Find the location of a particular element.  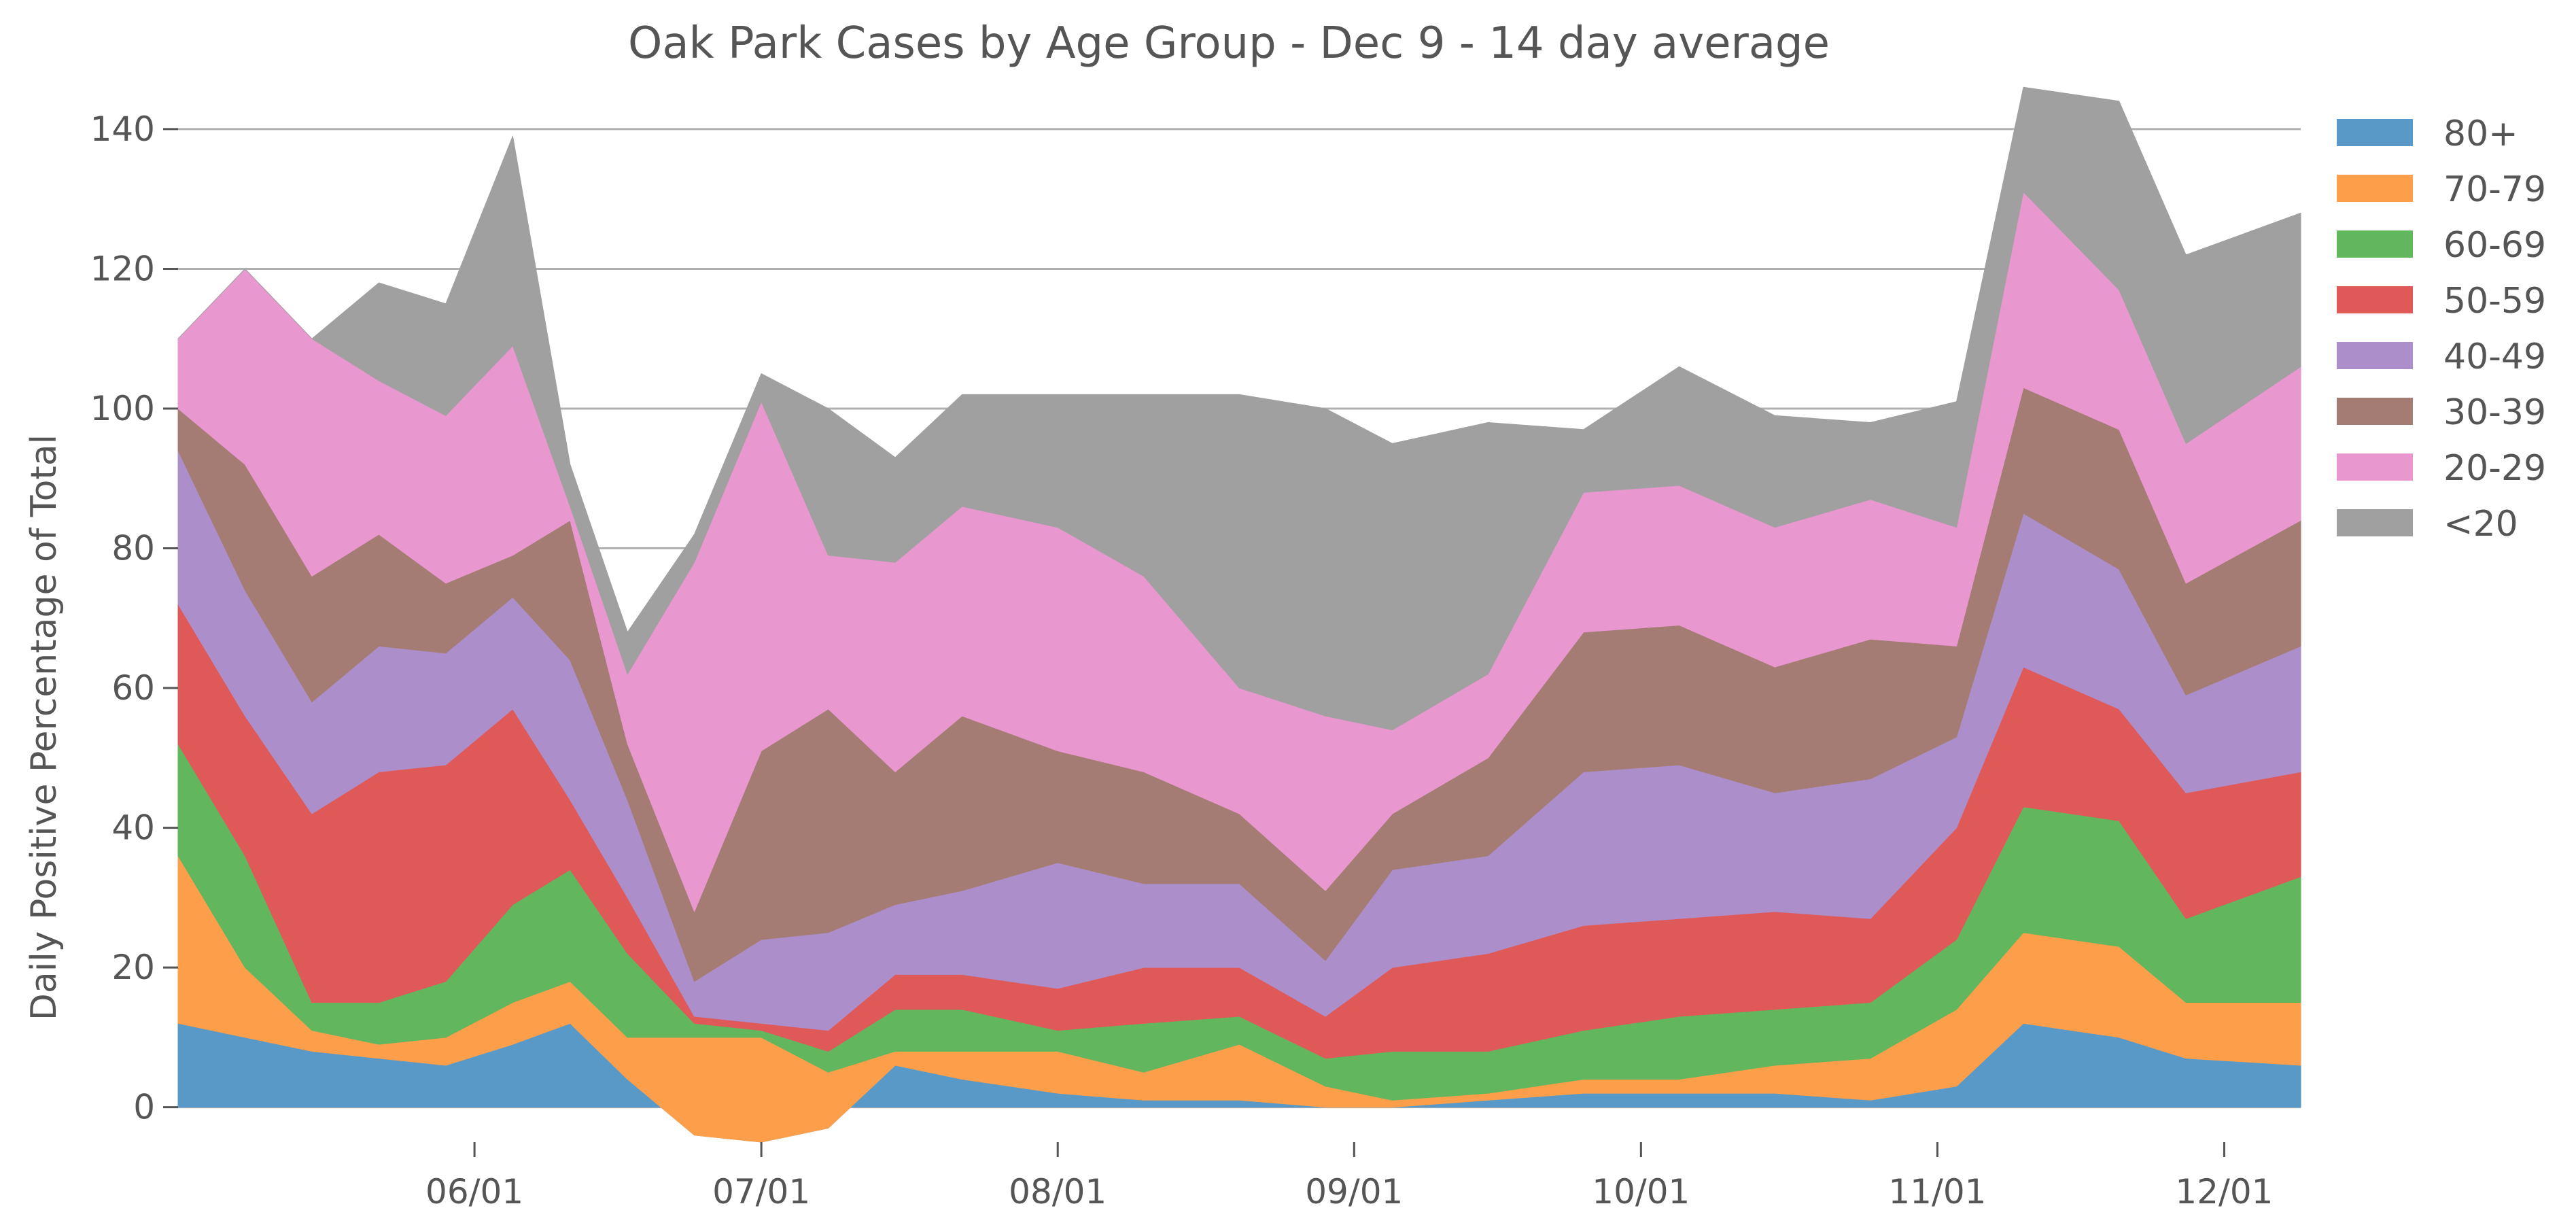

legend-label: 40-49 is located at coordinates (2494, 357).